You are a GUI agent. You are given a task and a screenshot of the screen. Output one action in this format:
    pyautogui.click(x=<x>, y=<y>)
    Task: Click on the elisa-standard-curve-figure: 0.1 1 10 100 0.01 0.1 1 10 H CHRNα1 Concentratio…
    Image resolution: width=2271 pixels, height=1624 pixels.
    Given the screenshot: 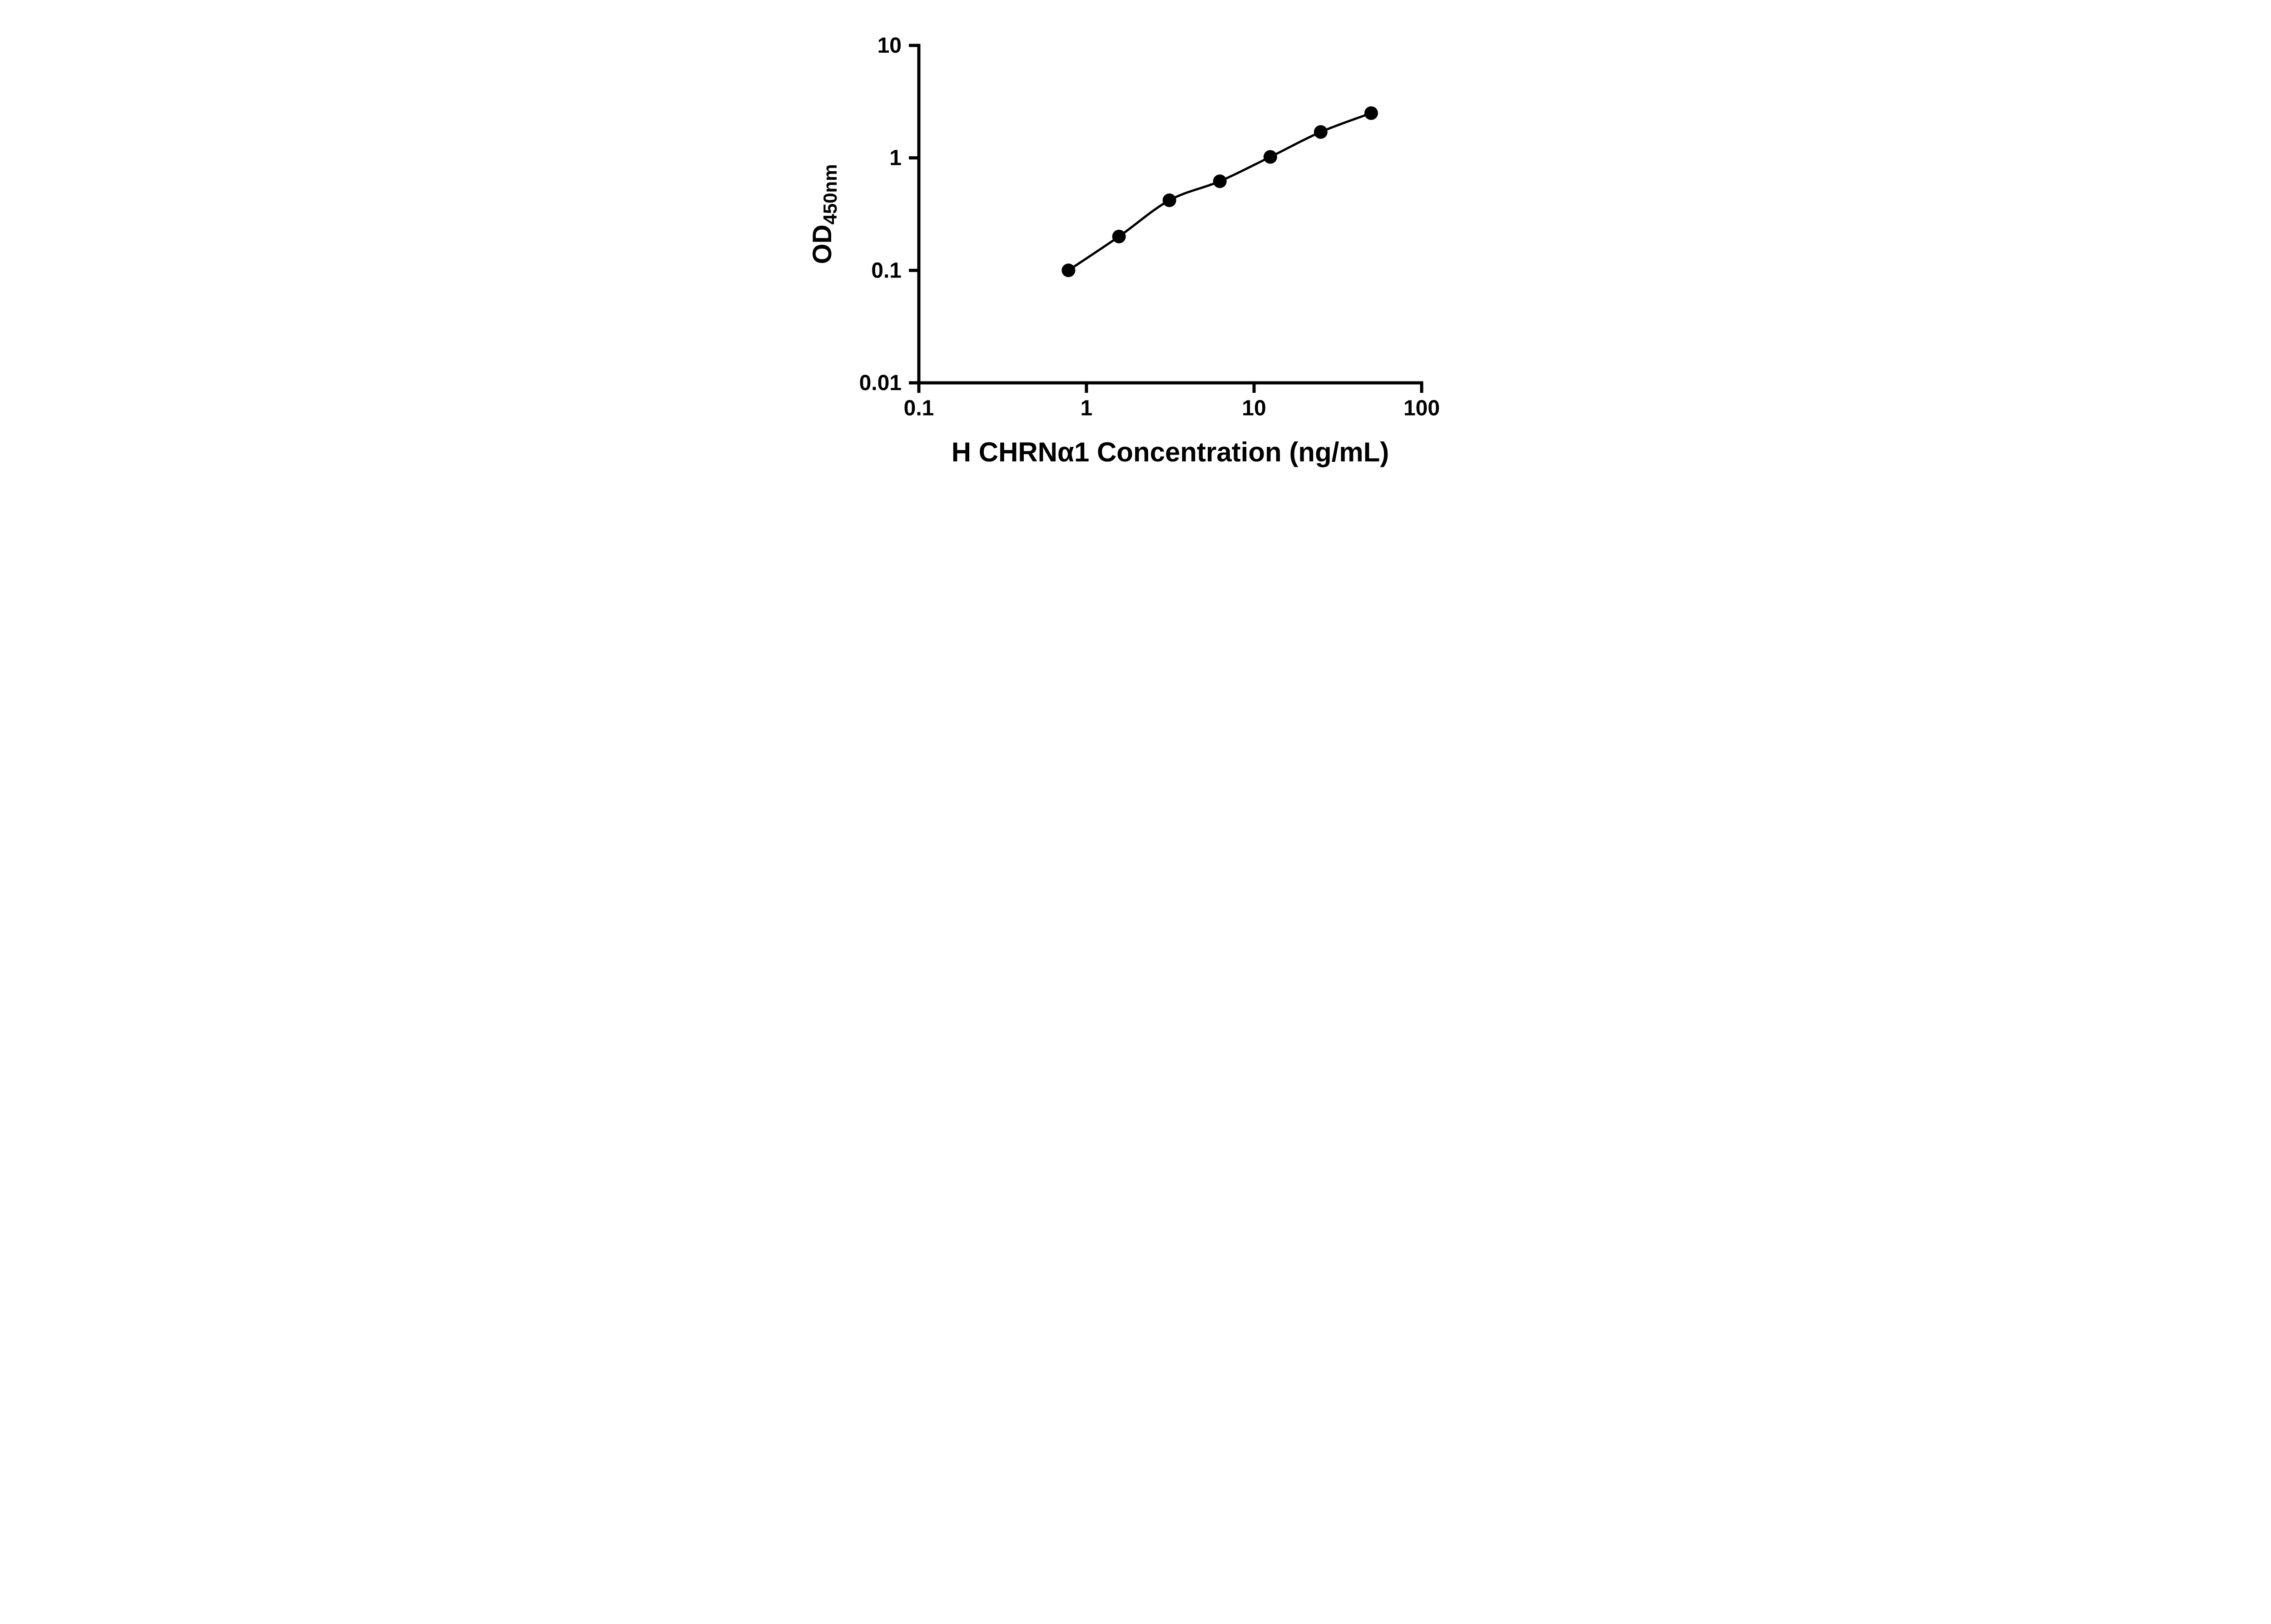 What is the action you would take?
    pyautogui.click(x=1135, y=244)
    